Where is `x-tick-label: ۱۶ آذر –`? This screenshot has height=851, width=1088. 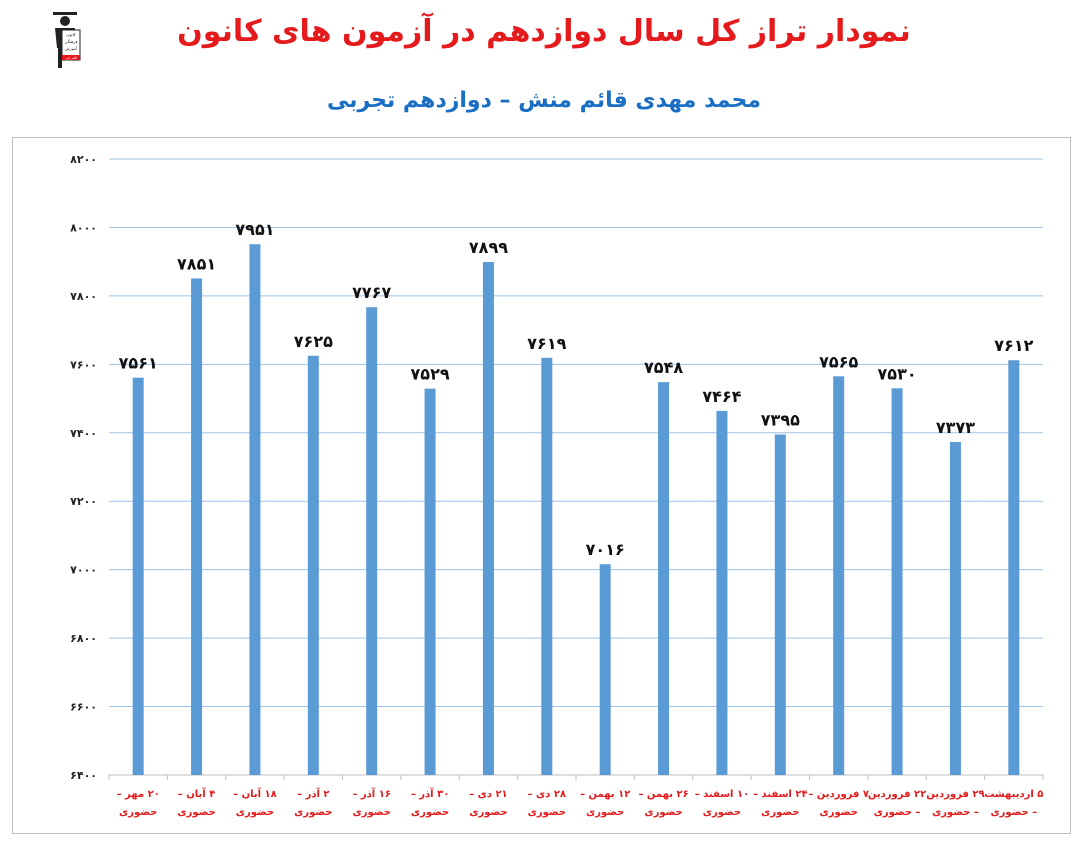
x-tick-label: ۱۶ آذر – is located at coordinates (371, 793).